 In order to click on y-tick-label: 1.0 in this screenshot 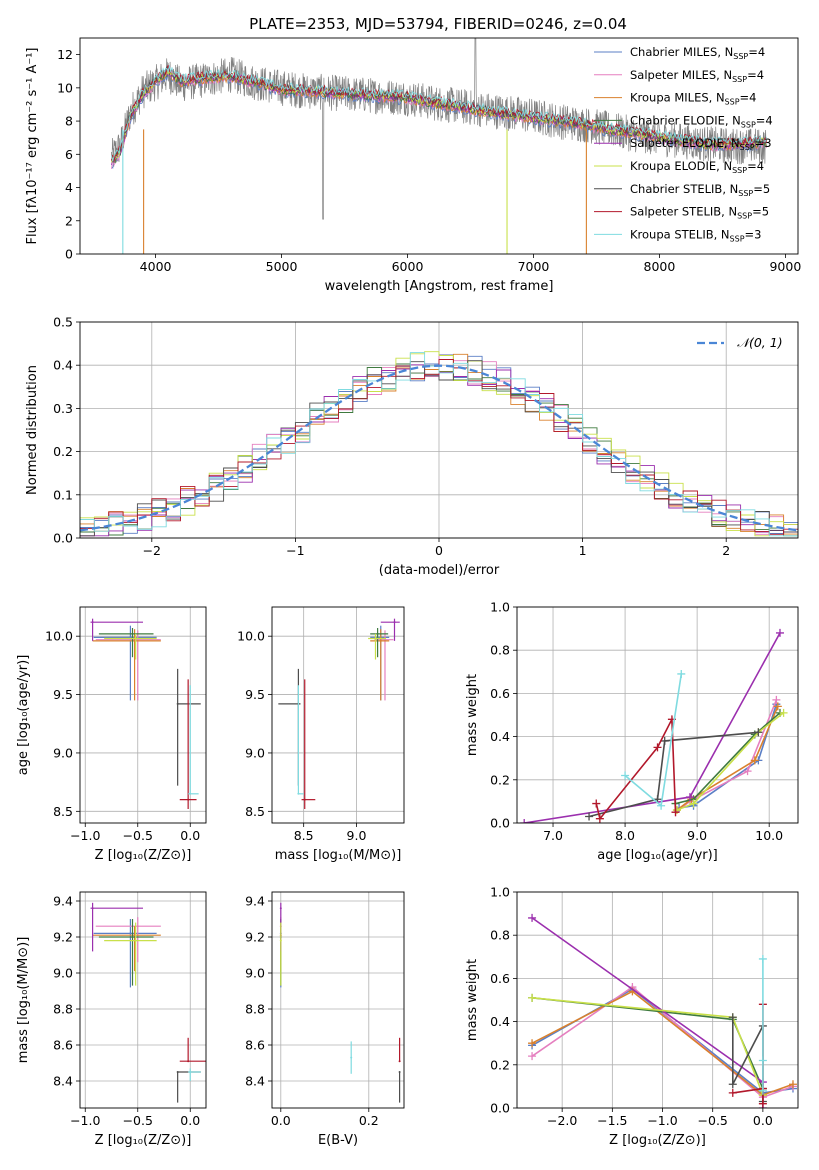, I will do `click(500, 607)`.